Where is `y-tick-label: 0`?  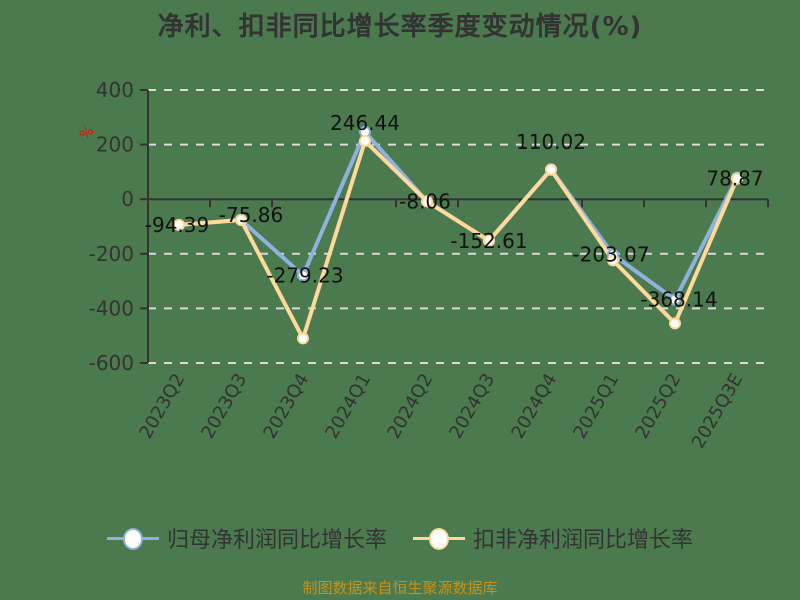 y-tick-label: 0 is located at coordinates (127, 199).